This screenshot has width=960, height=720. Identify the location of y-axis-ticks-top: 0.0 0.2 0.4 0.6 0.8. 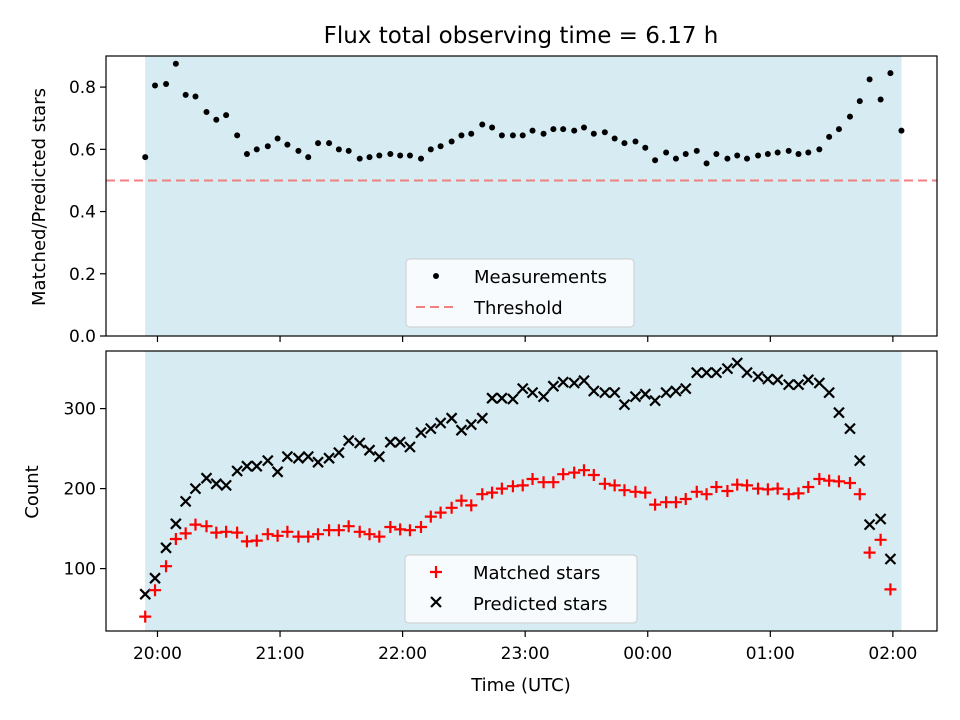
(87, 212).